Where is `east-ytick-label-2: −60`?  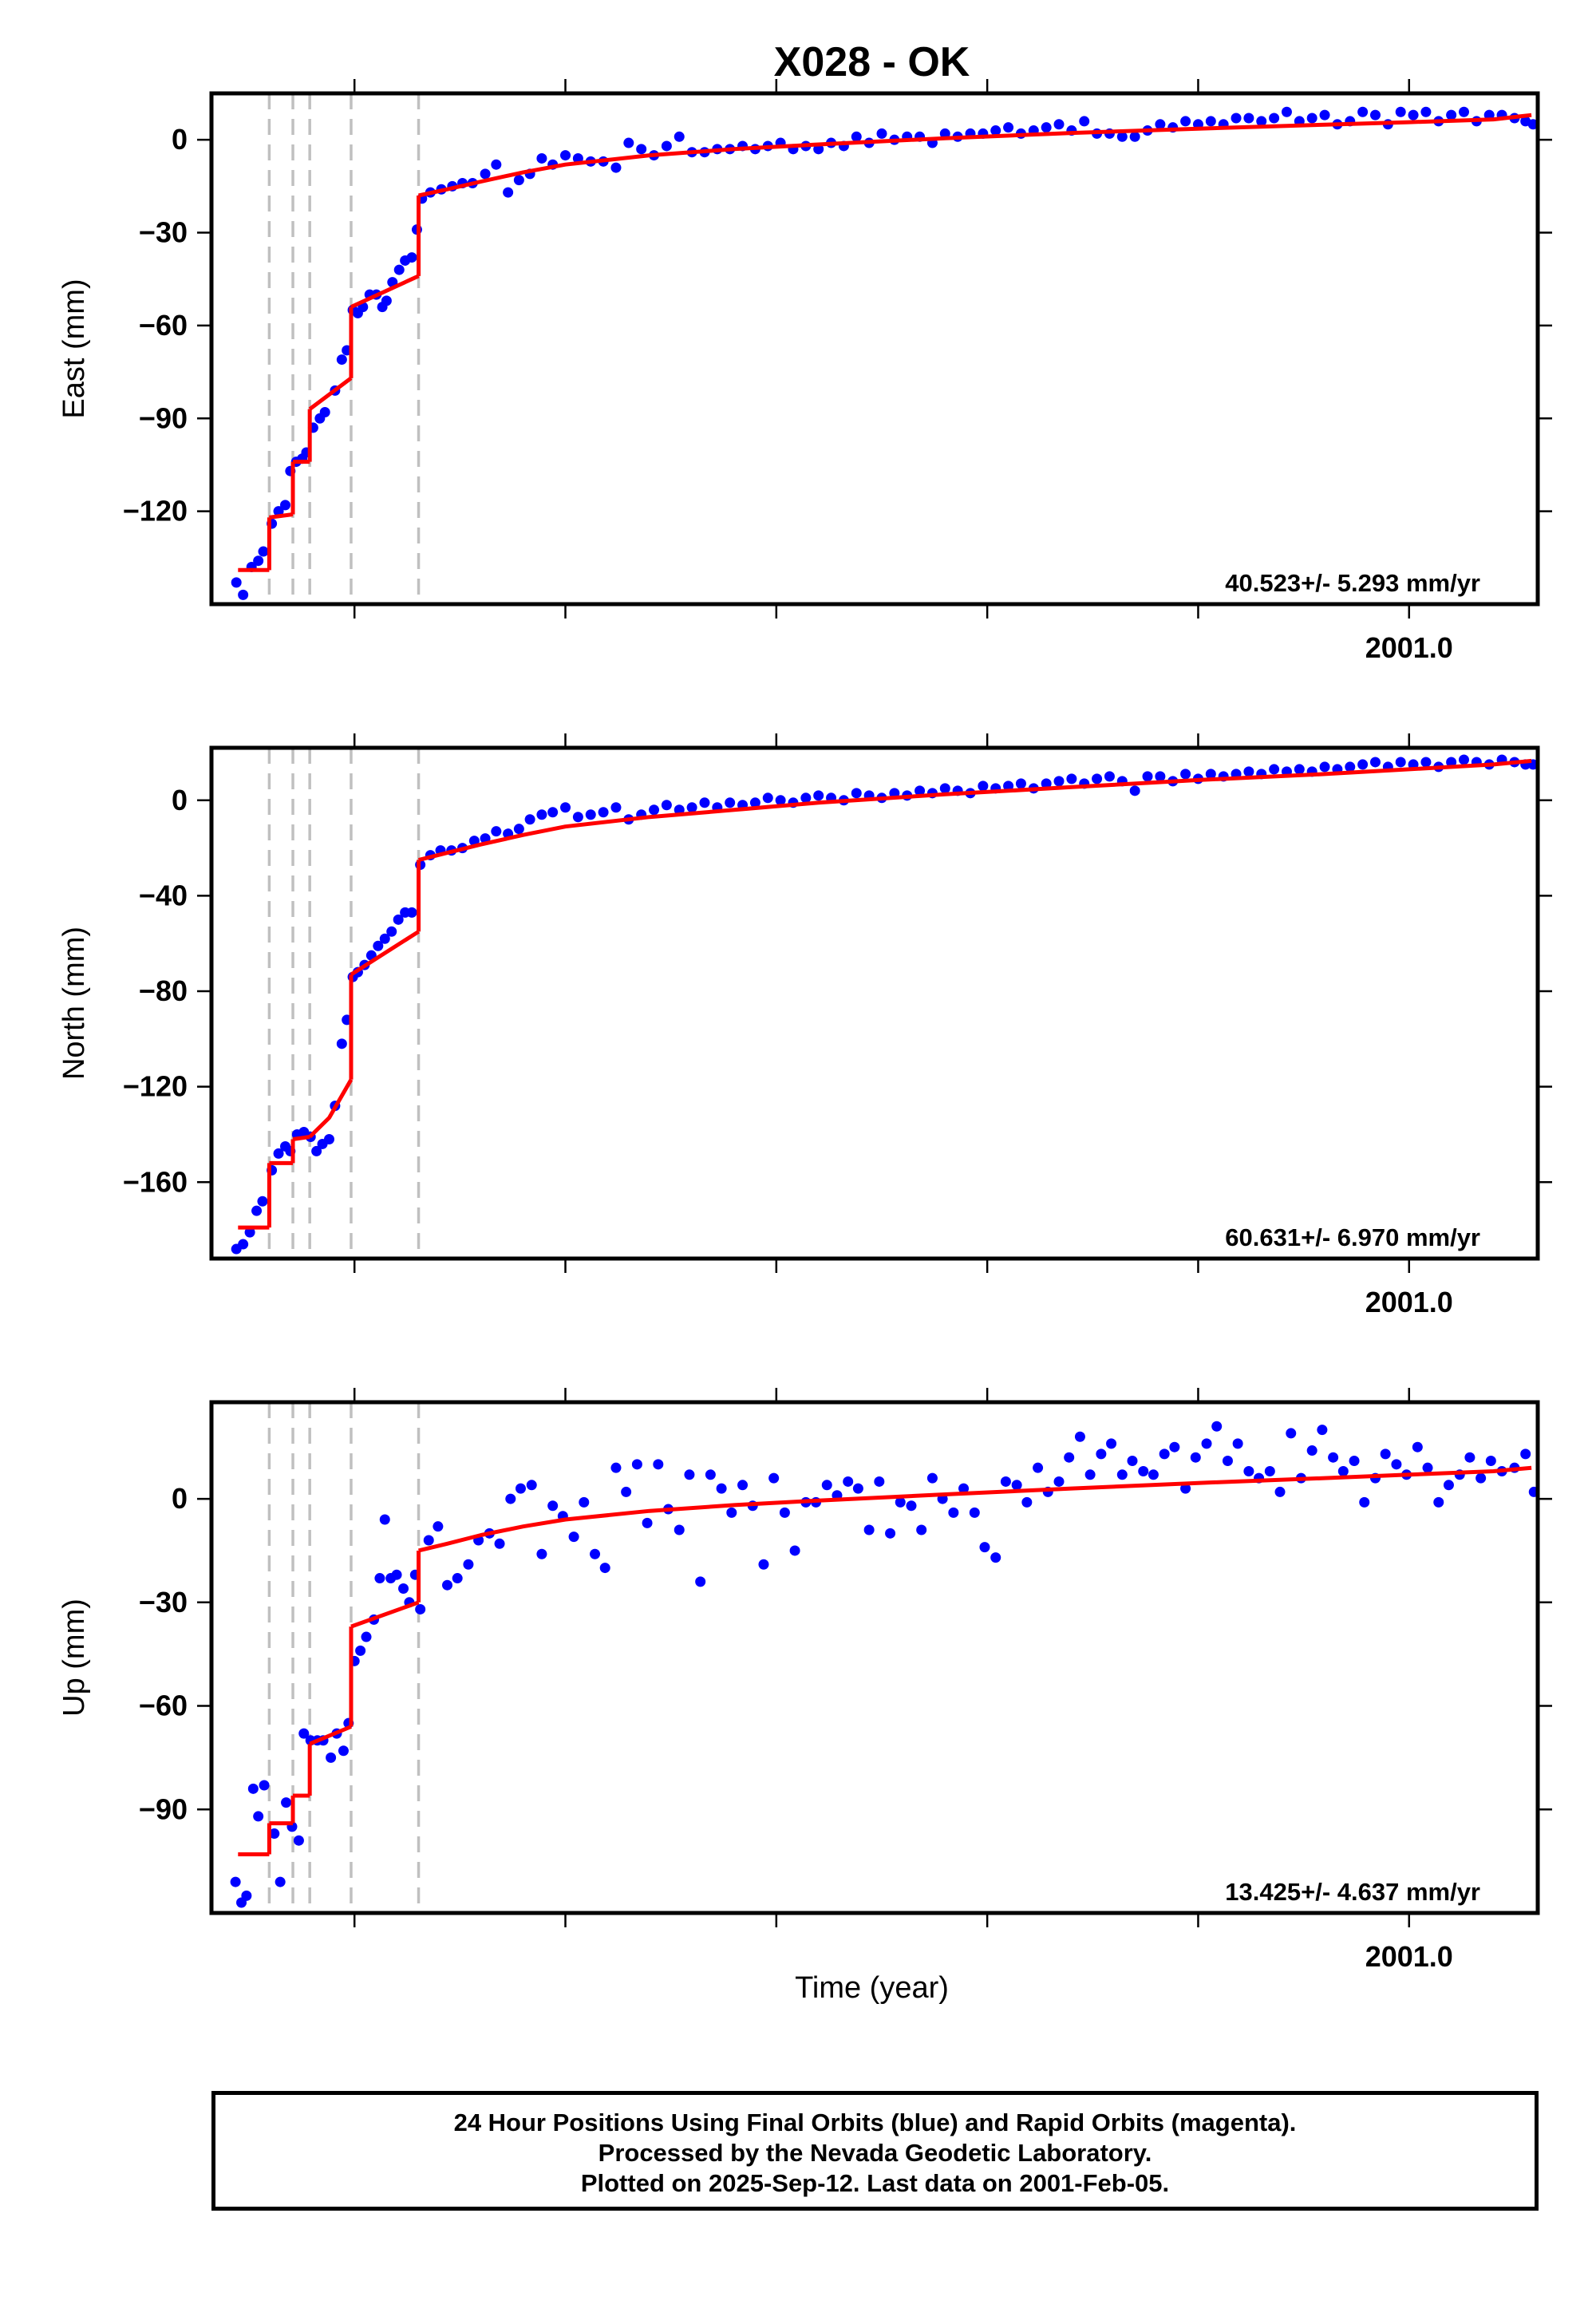 east-ytick-label-2: −60 is located at coordinates (163, 325).